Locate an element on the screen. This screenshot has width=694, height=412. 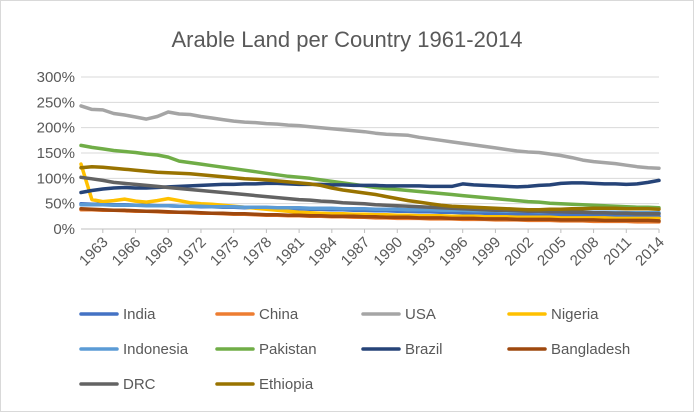
x-tick-label: 1981 is located at coordinates (290, 252).